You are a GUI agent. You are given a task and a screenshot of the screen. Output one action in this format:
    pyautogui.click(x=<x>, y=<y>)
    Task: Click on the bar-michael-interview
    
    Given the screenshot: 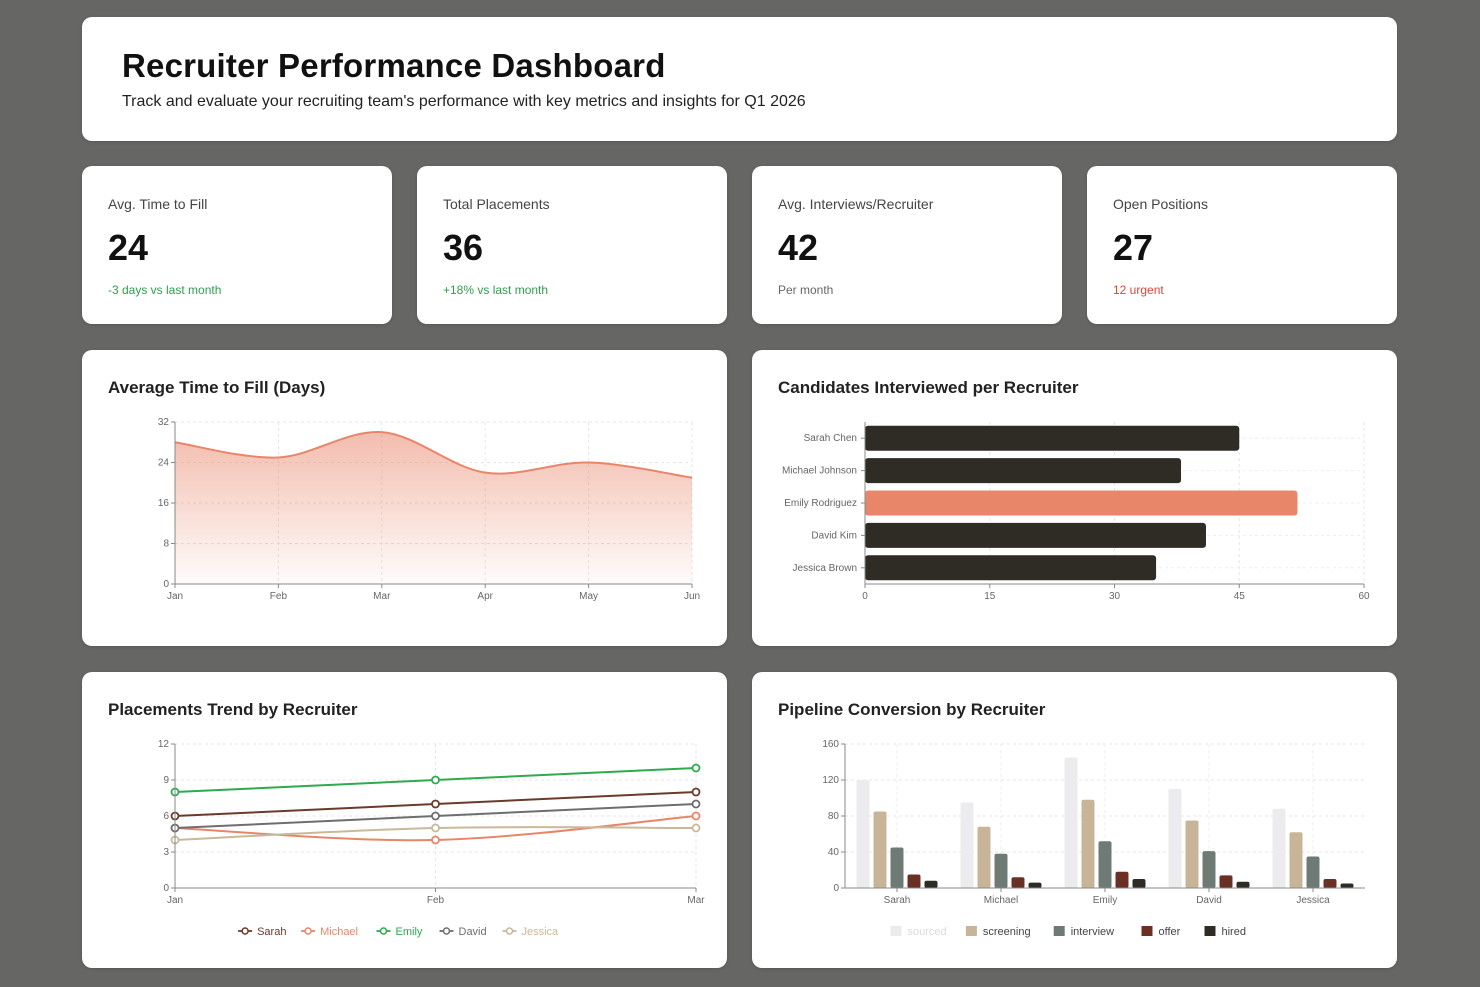 What is the action you would take?
    pyautogui.click(x=1001, y=870)
    